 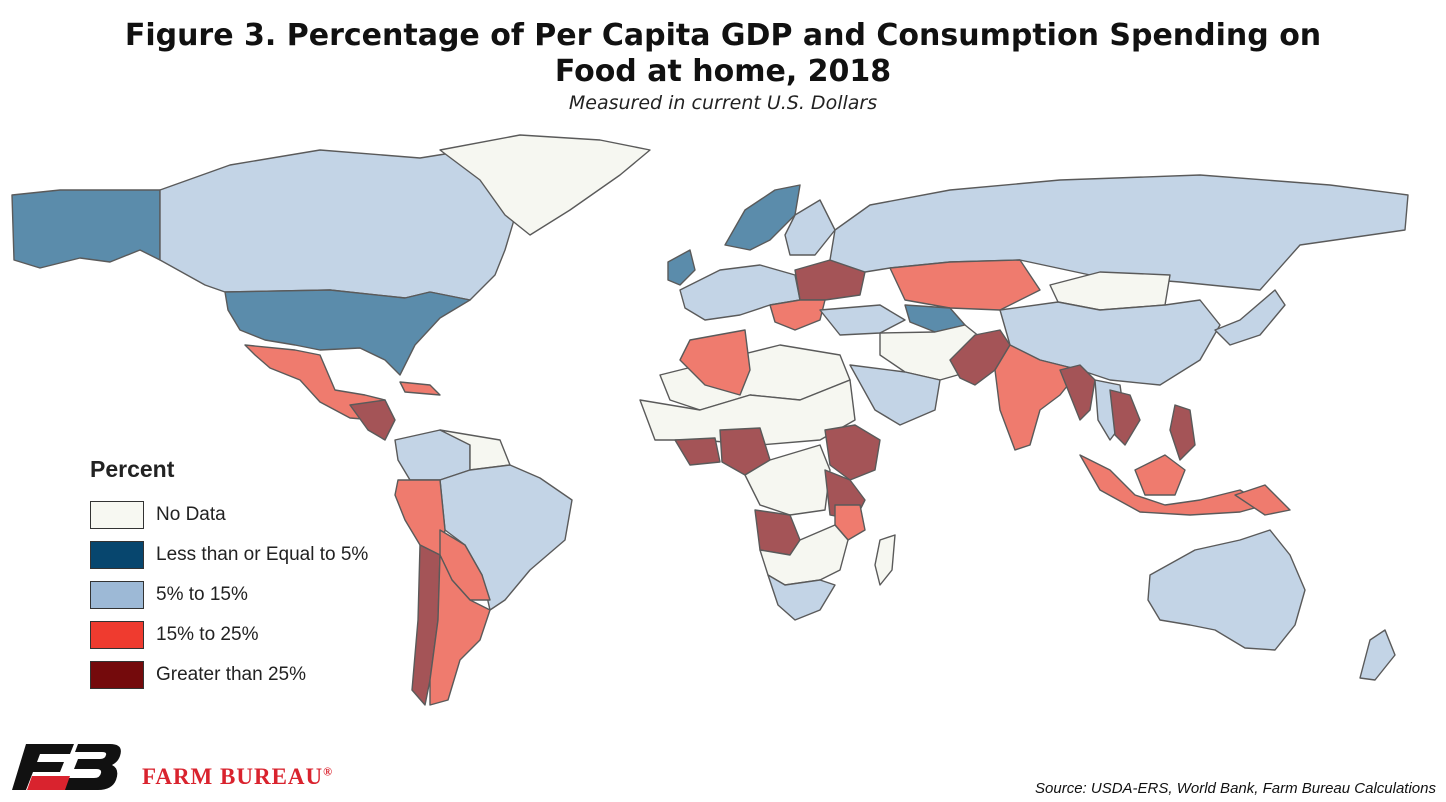 I want to click on region-tanzania, so click(x=850, y=522).